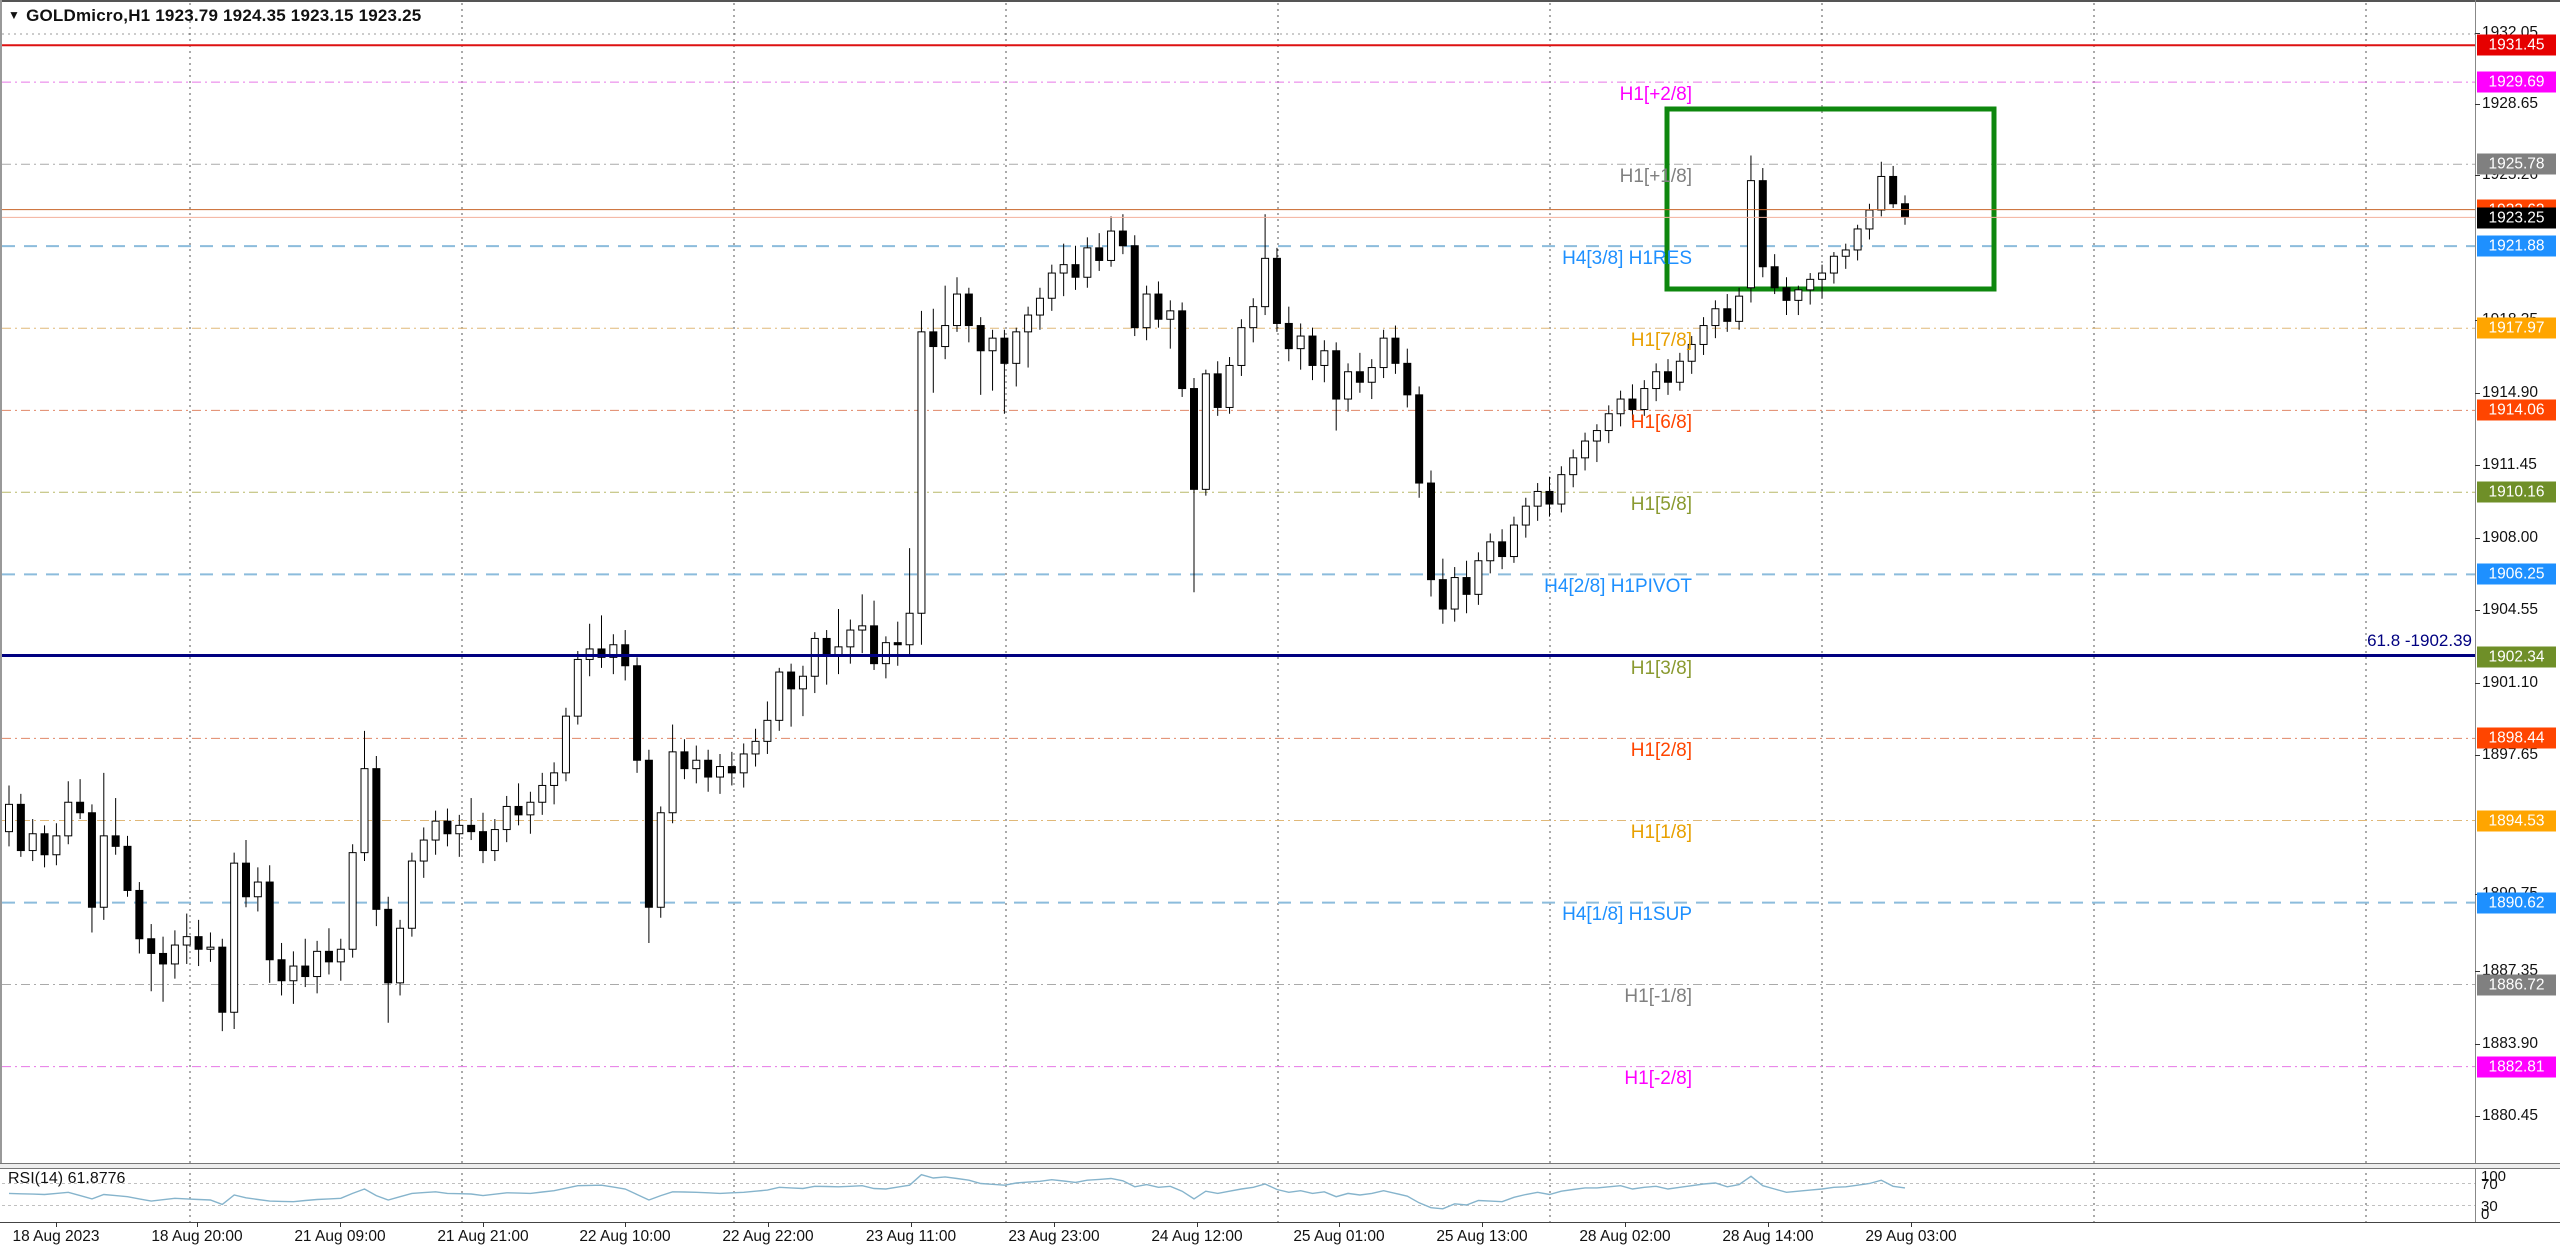 The height and width of the screenshot is (1251, 2560). What do you see at coordinates (2516, 903) in the screenshot?
I see `price-badge-1890.62: 1890.62` at bounding box center [2516, 903].